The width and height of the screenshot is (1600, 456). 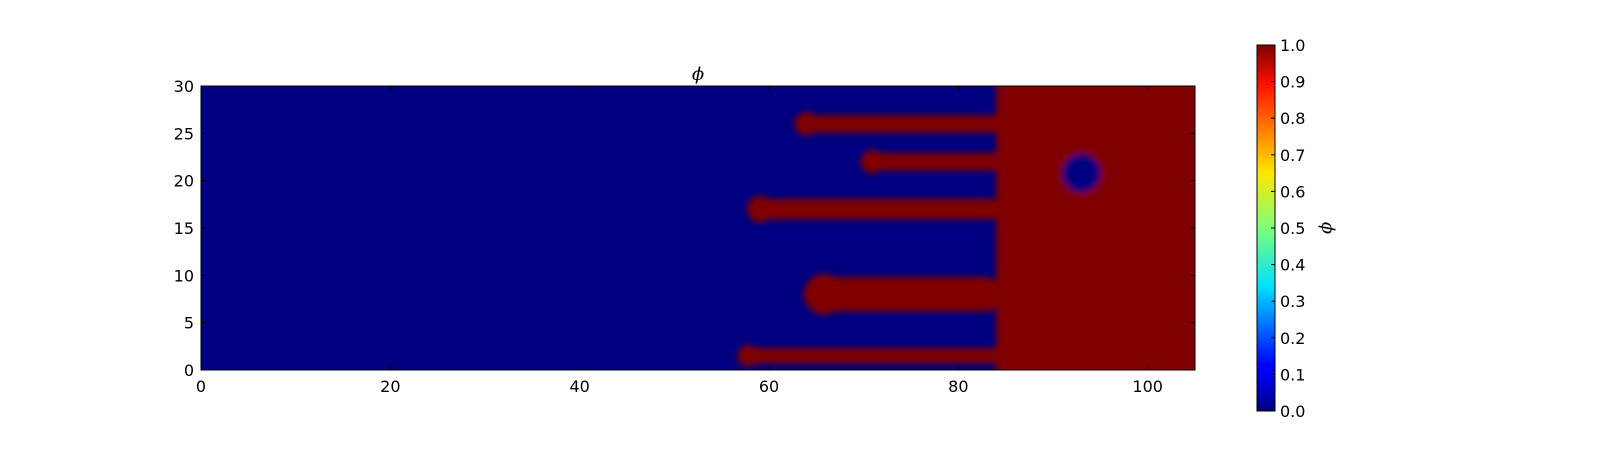 I want to click on y-tick-label: 10, so click(x=184, y=275).